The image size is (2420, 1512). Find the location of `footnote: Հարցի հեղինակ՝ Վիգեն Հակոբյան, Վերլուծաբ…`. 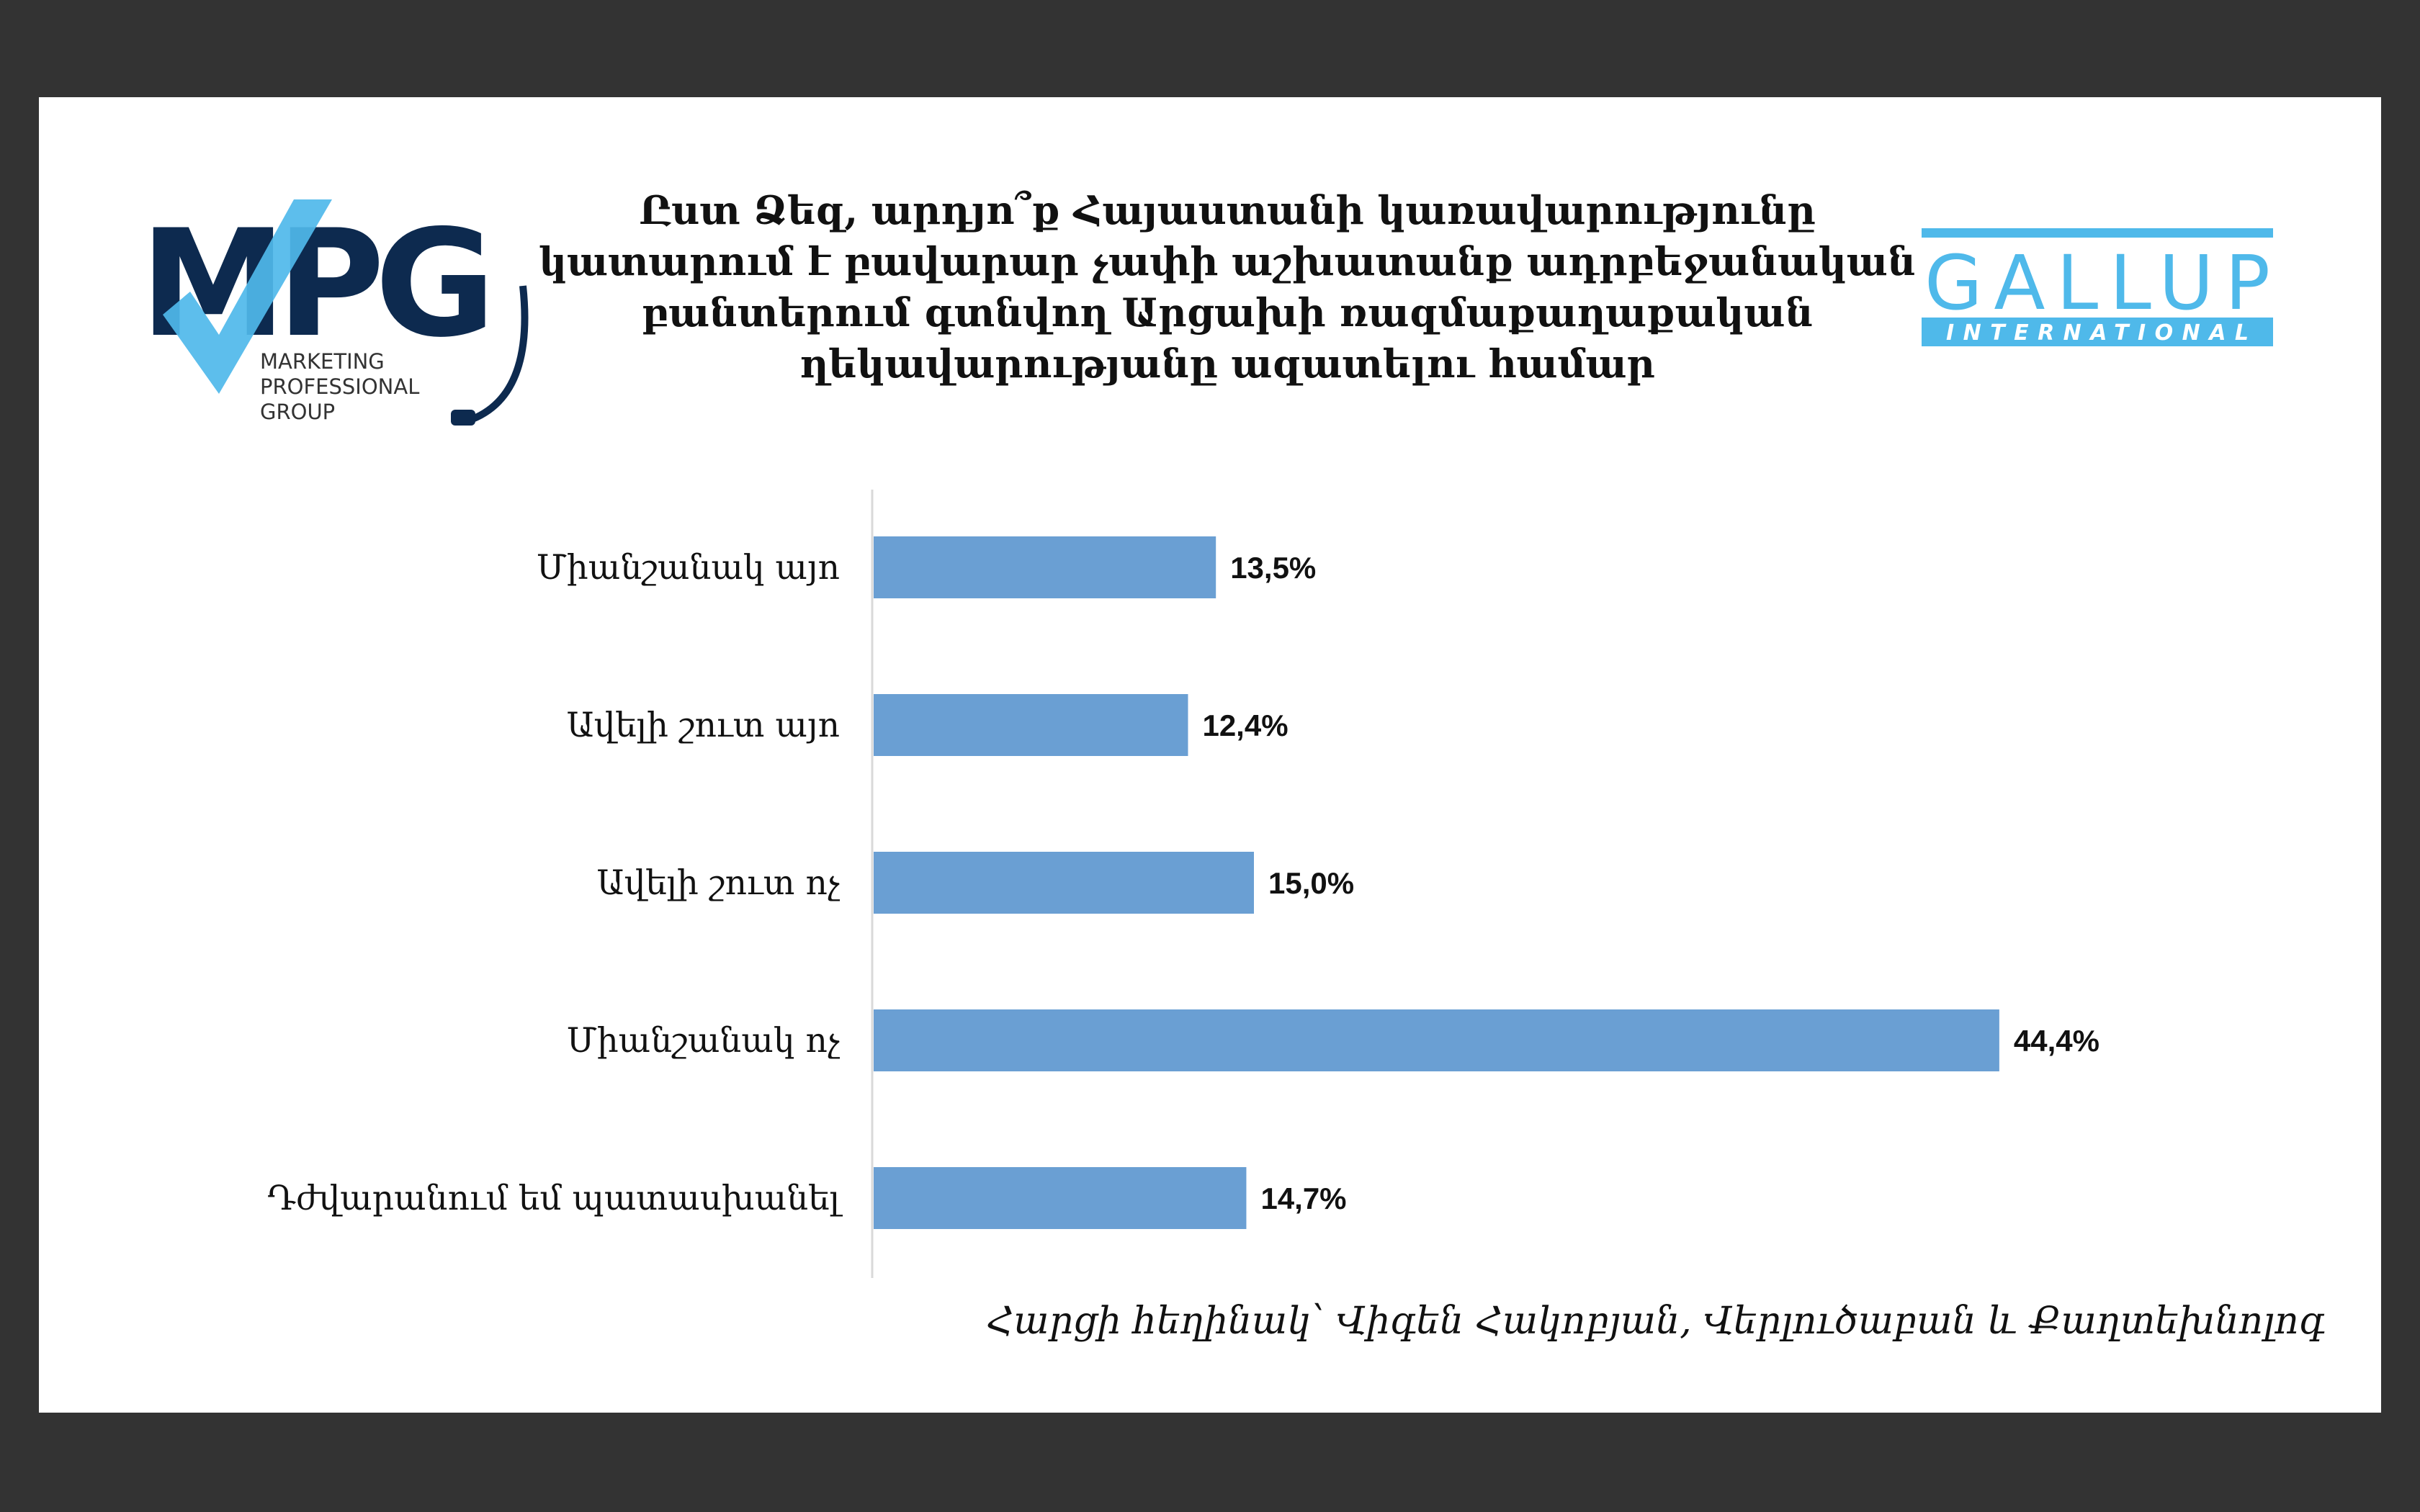

footnote: Հարցի հեղինակ՝ Վիգեն Հակոբյան, Վերլուծաբ… is located at coordinates (1655, 1321).